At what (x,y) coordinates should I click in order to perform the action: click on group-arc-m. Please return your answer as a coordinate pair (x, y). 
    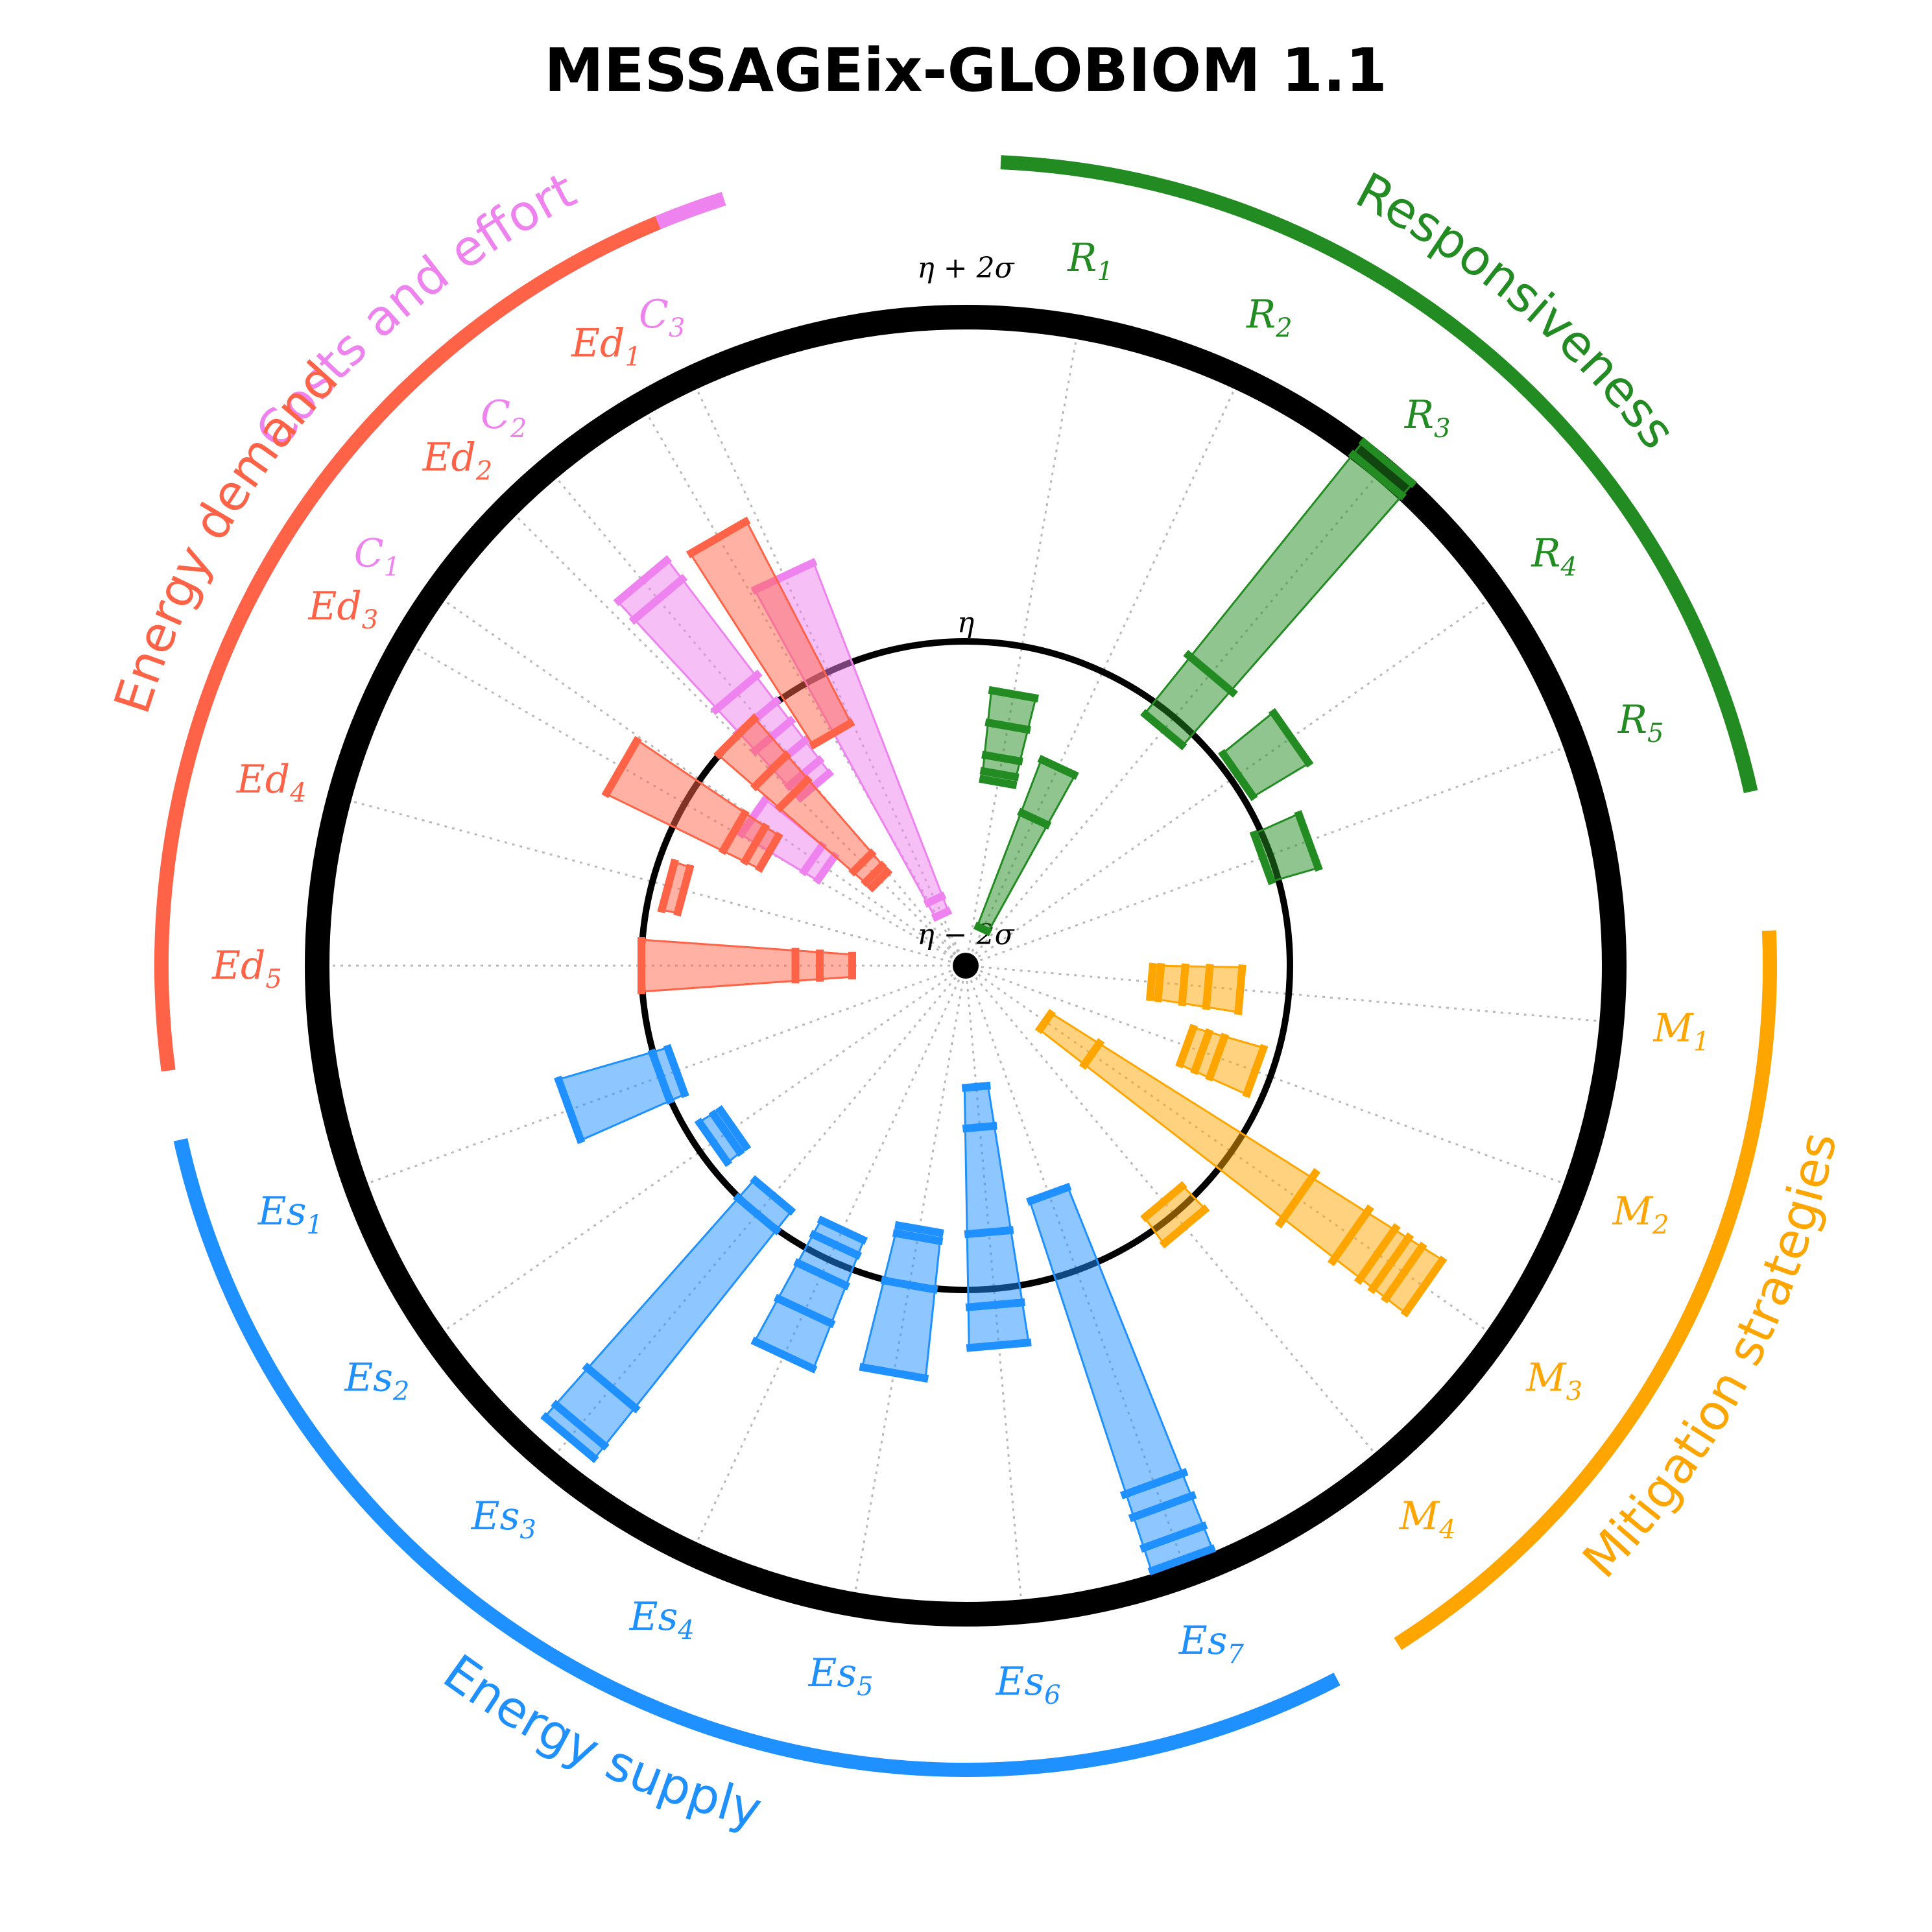
    Looking at the image, I should click on (1585, 1290).